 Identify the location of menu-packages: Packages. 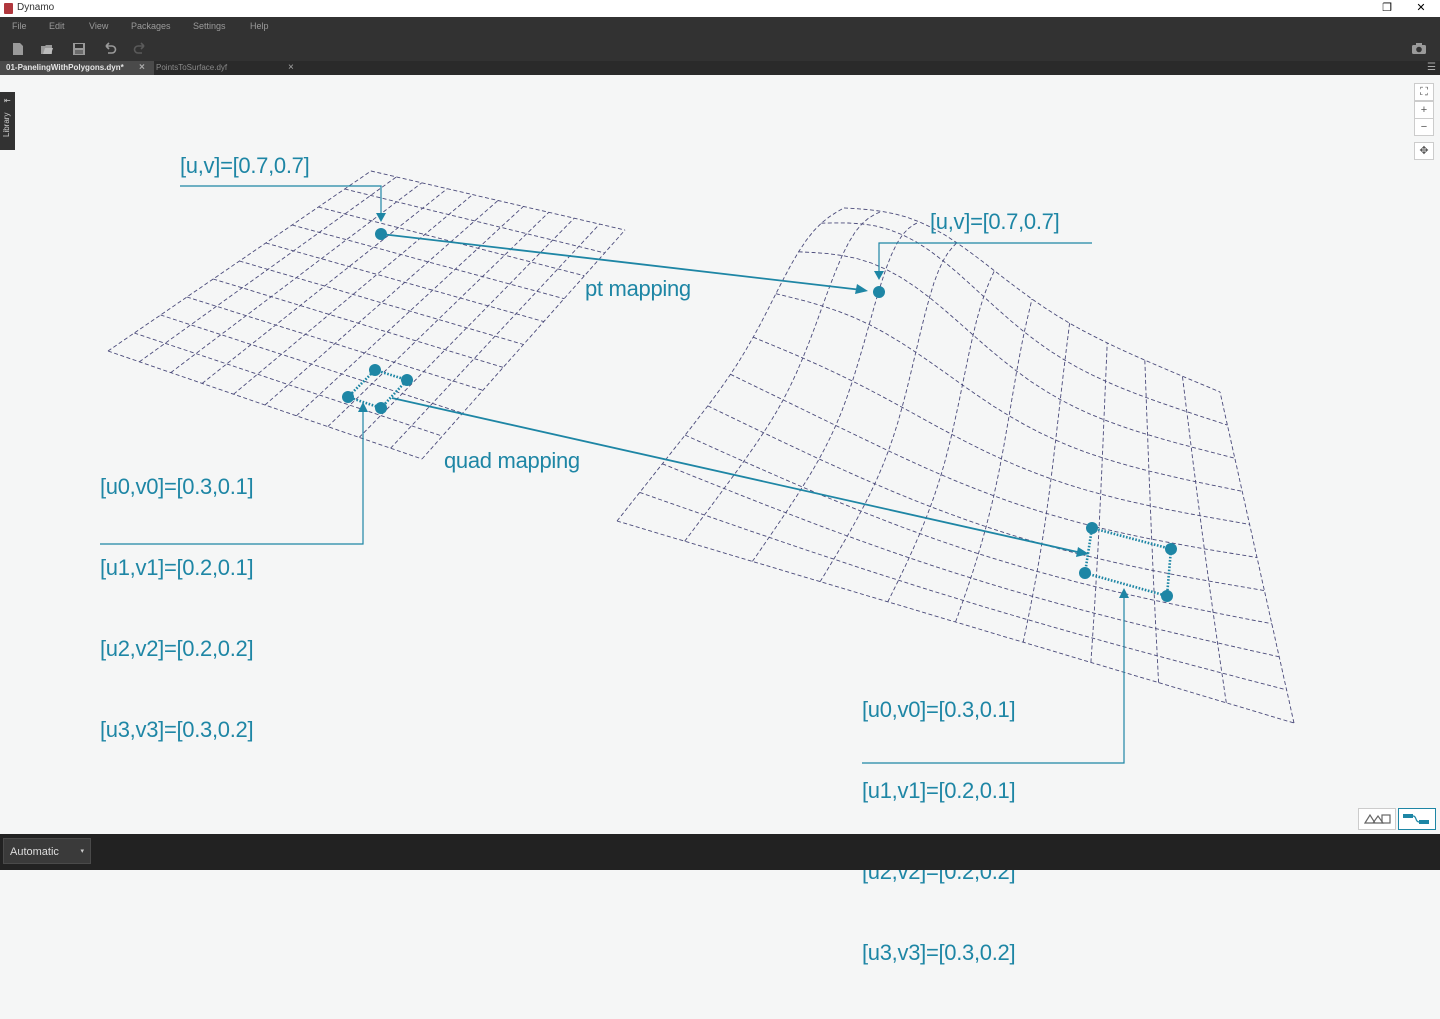
(151, 26).